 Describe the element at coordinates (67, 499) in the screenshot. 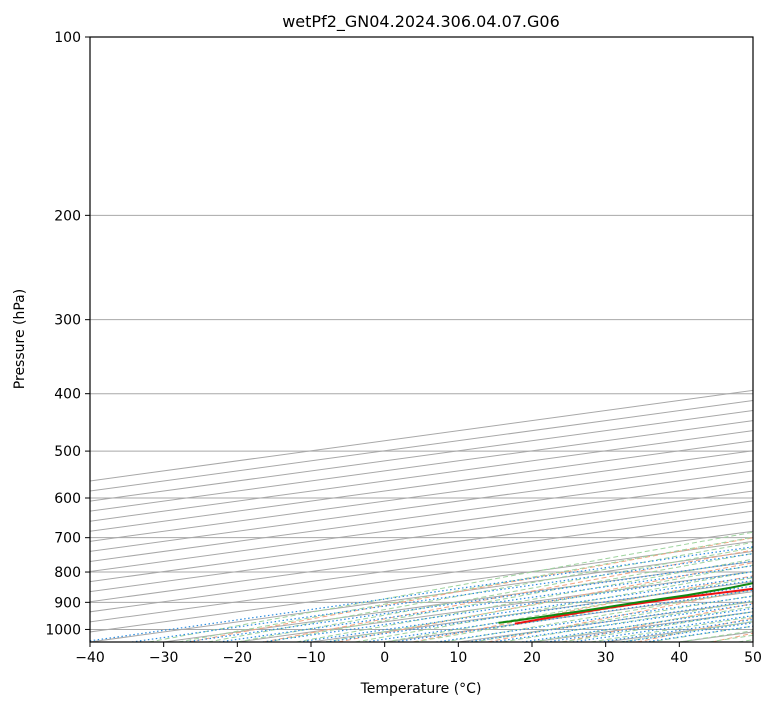

I see `y-tick-label: 600` at that location.